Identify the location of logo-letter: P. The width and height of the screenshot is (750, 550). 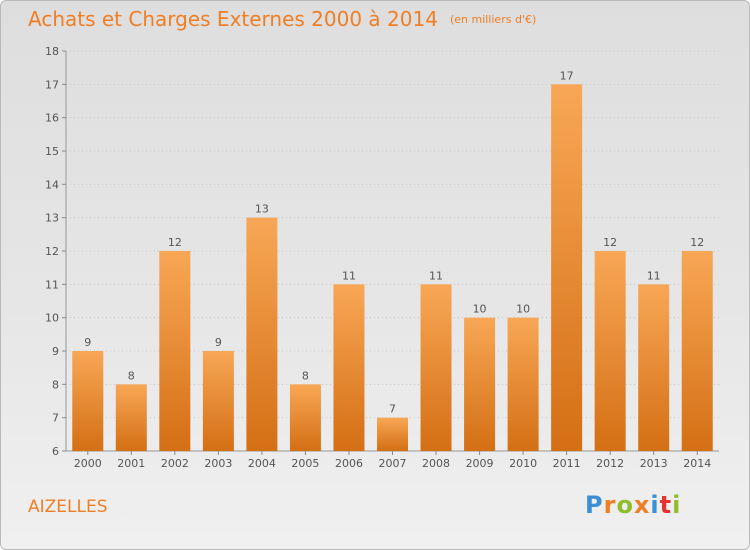
(594, 505).